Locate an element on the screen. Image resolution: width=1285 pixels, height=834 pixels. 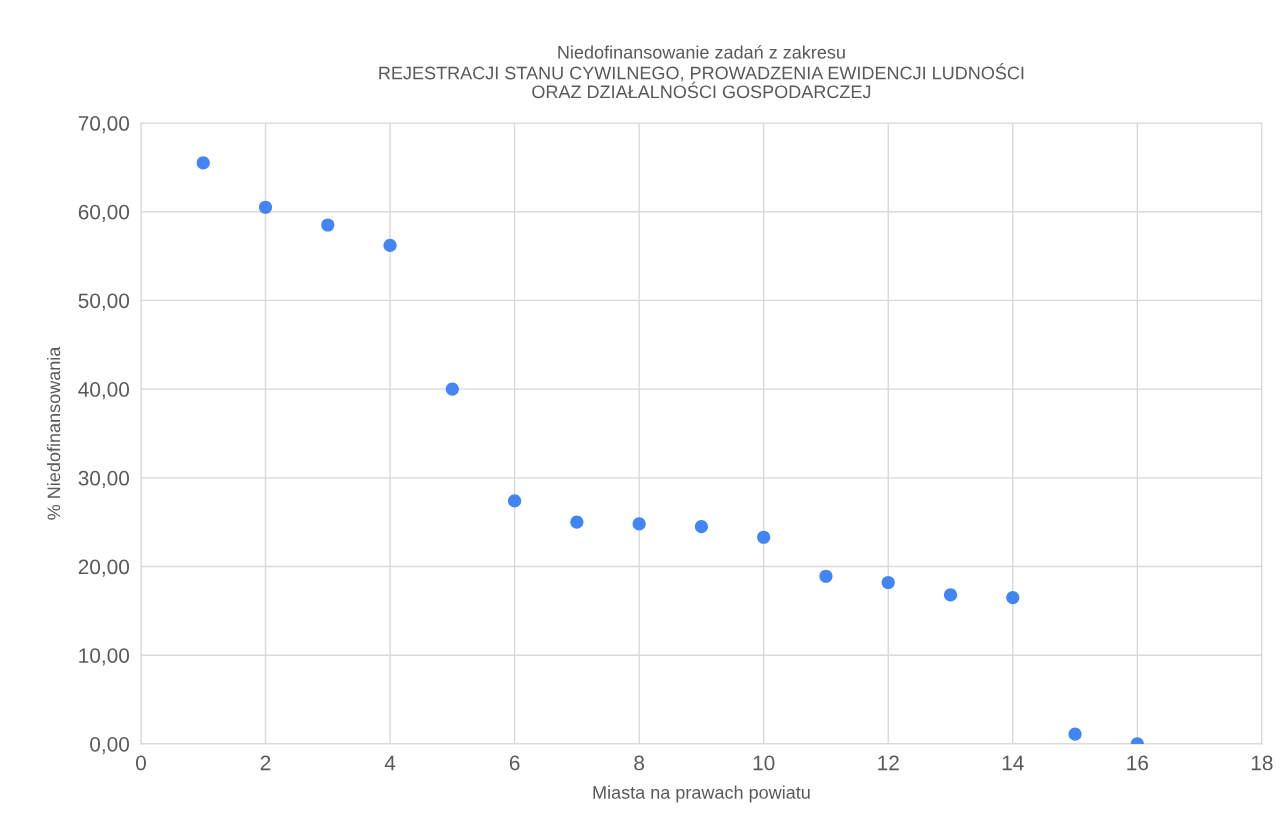
x-tick-label: 0 is located at coordinates (140, 763).